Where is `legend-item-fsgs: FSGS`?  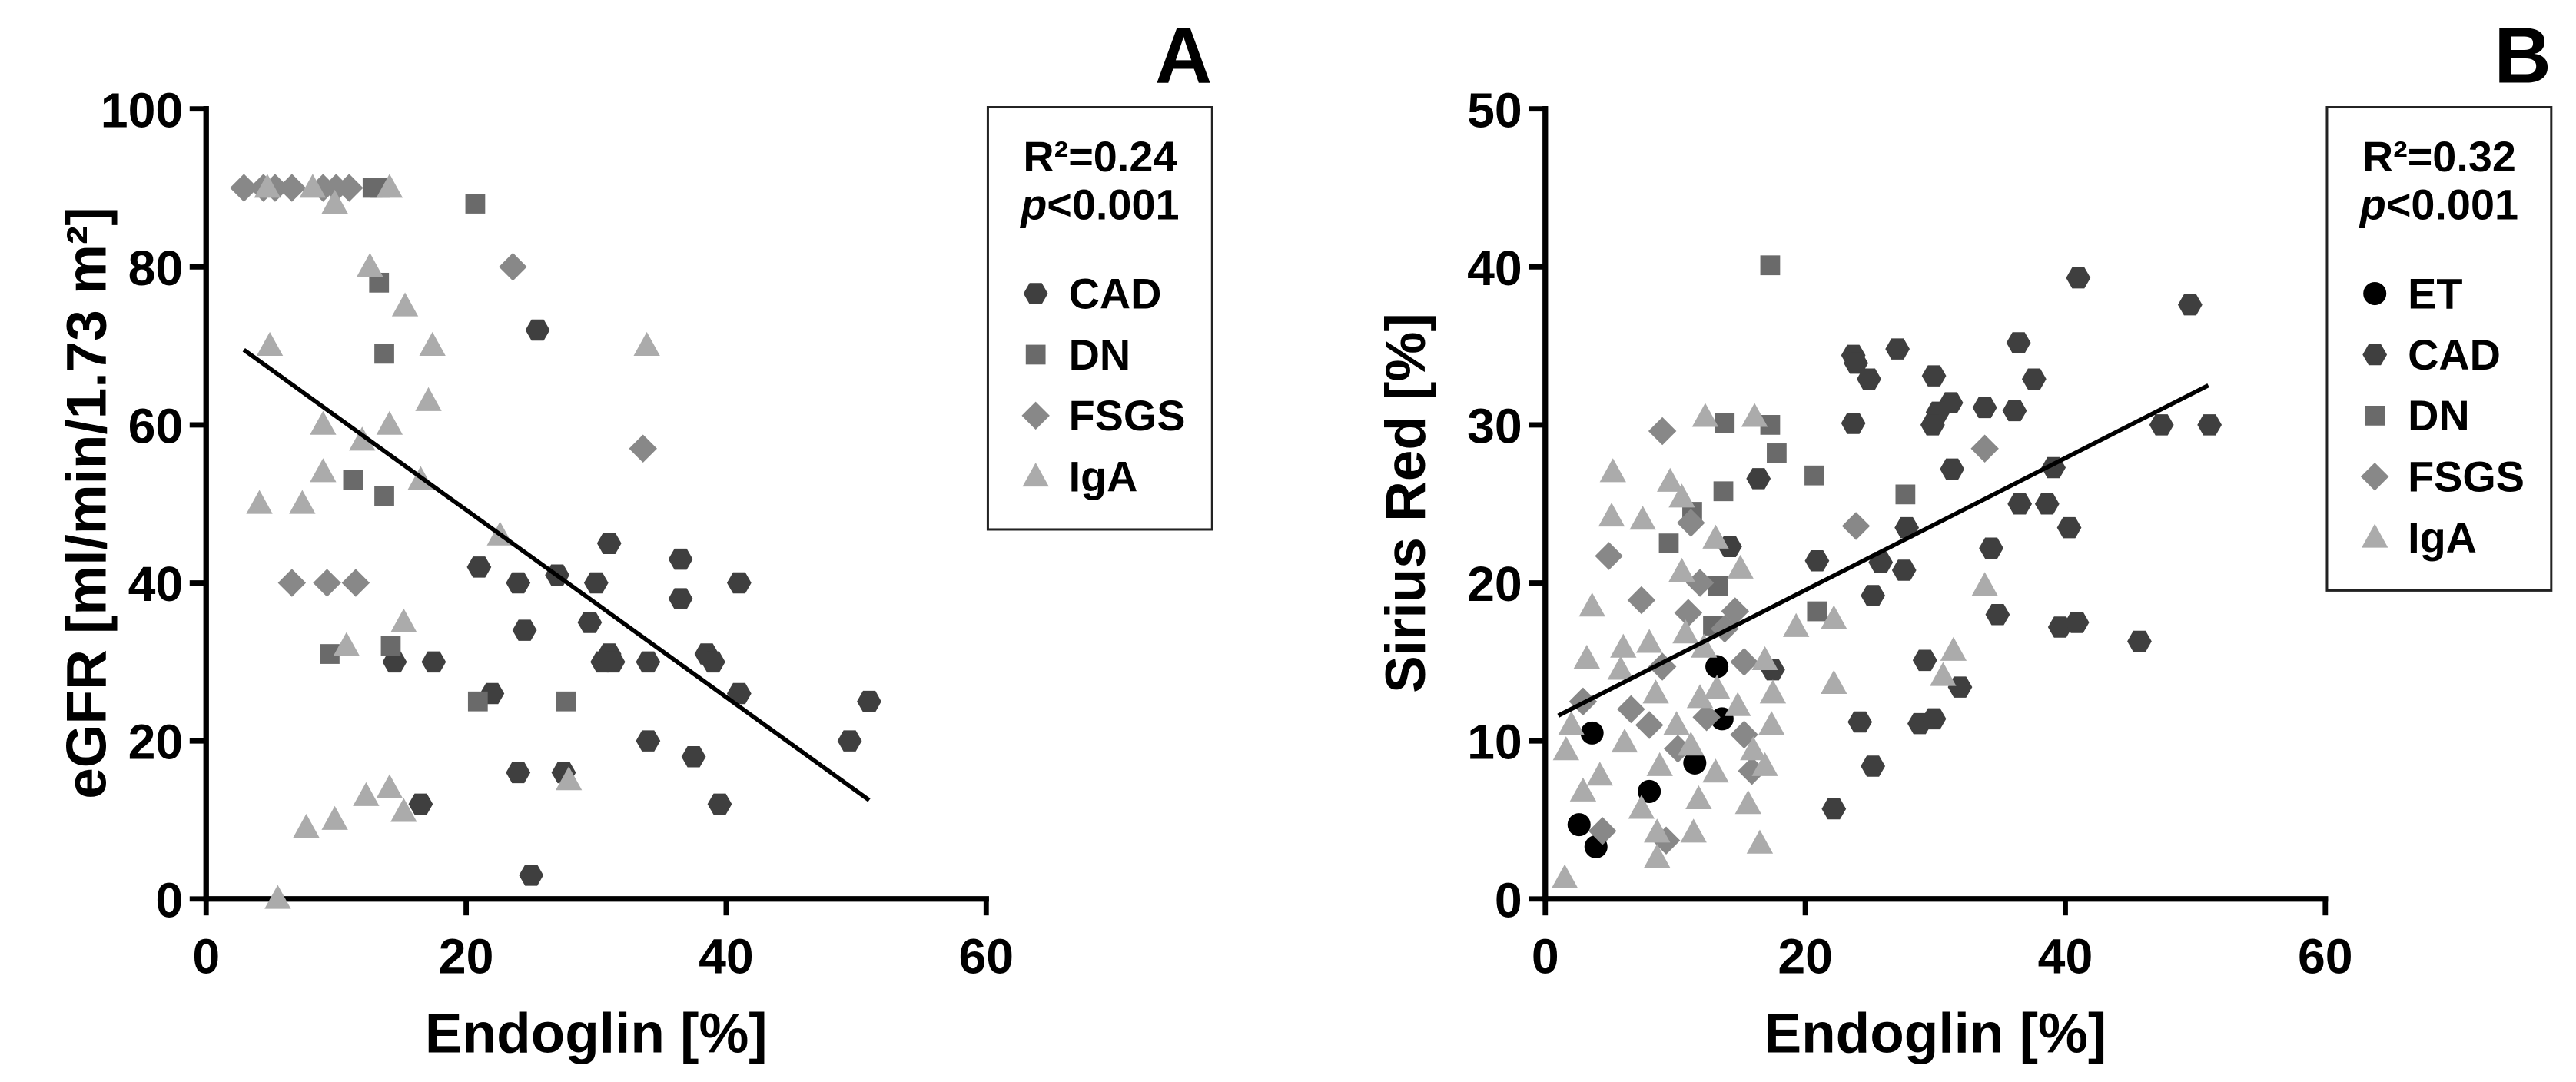
legend-item-fsgs: FSGS is located at coordinates (2442, 477).